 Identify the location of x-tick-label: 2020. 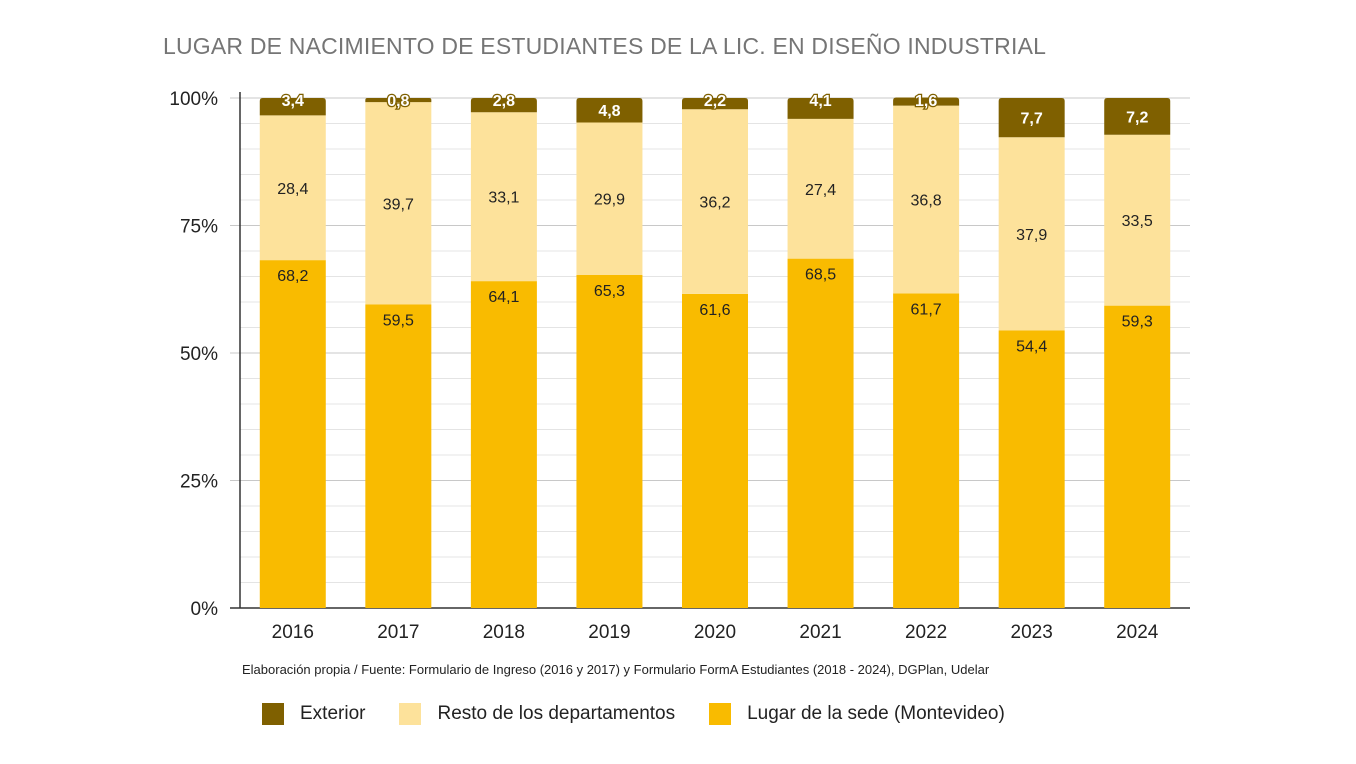
(715, 632).